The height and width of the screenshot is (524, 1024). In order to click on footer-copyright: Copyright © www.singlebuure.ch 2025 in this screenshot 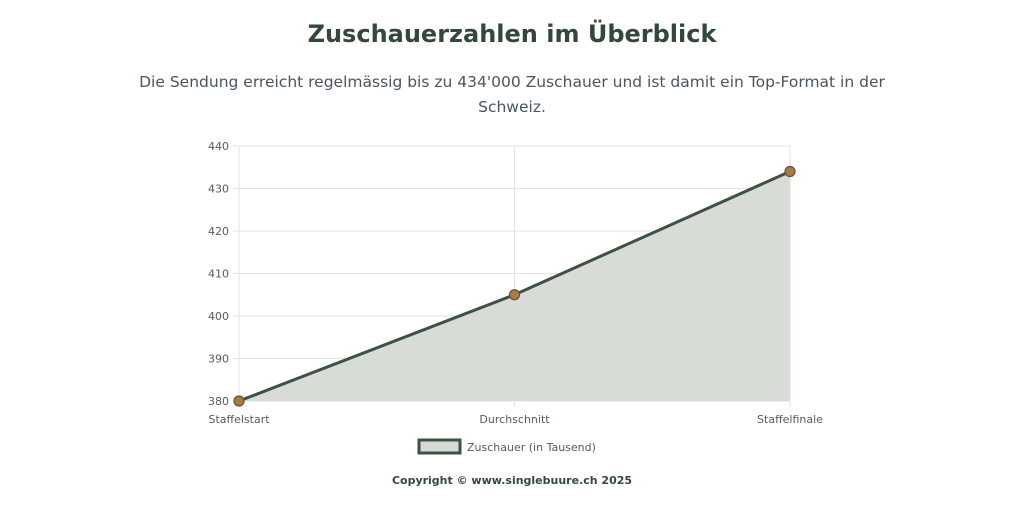, I will do `click(512, 480)`.